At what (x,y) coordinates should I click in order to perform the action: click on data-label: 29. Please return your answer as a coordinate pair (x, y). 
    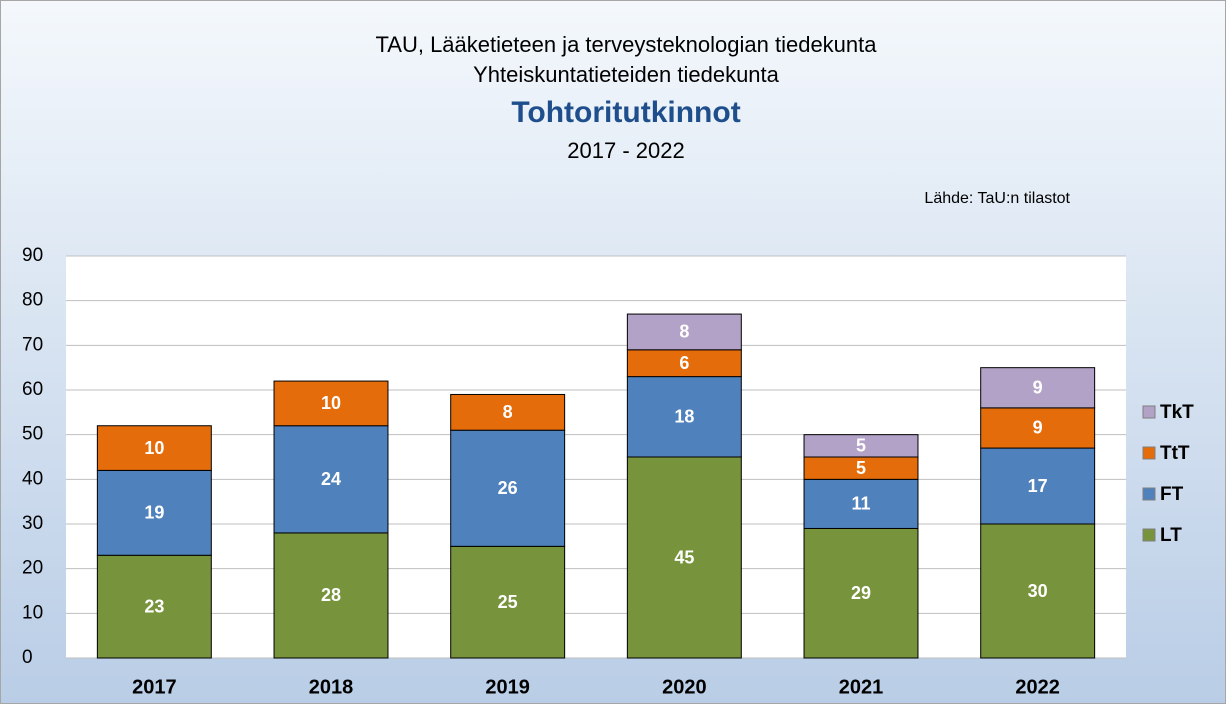
    Looking at the image, I should click on (861, 593).